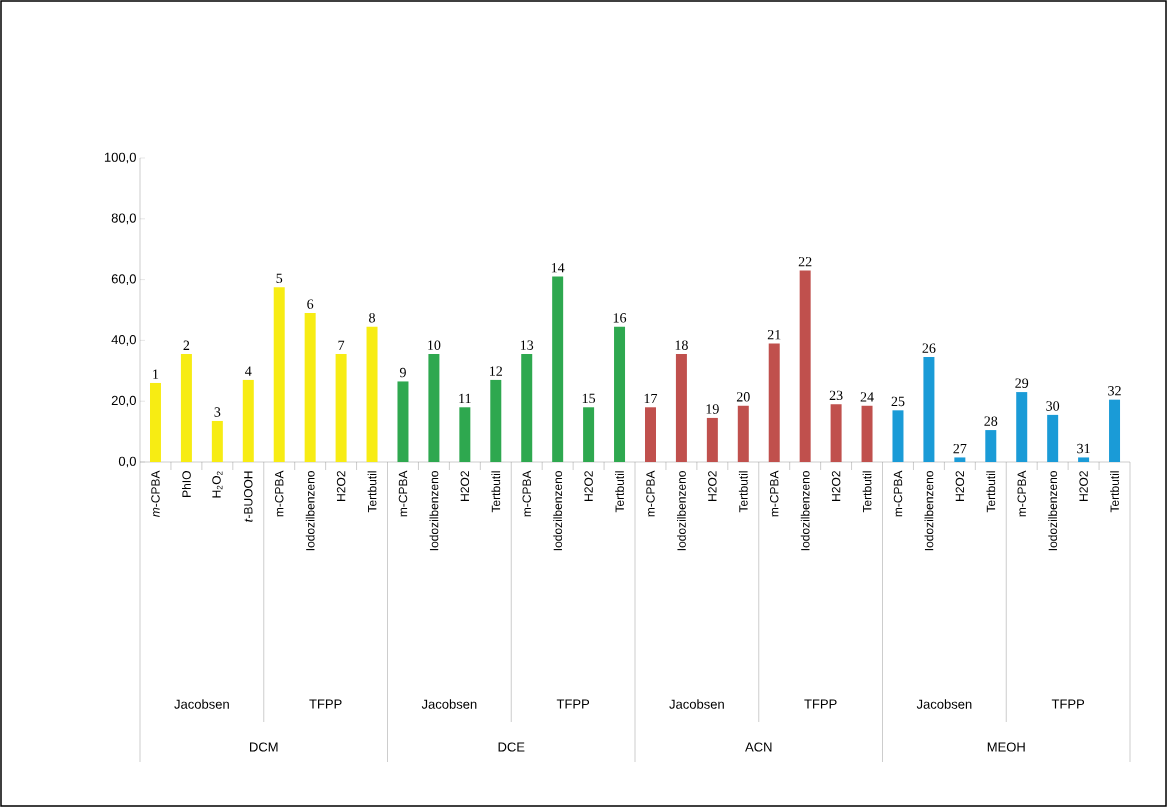  What do you see at coordinates (511, 747) in the screenshot?
I see `text: DCE` at bounding box center [511, 747].